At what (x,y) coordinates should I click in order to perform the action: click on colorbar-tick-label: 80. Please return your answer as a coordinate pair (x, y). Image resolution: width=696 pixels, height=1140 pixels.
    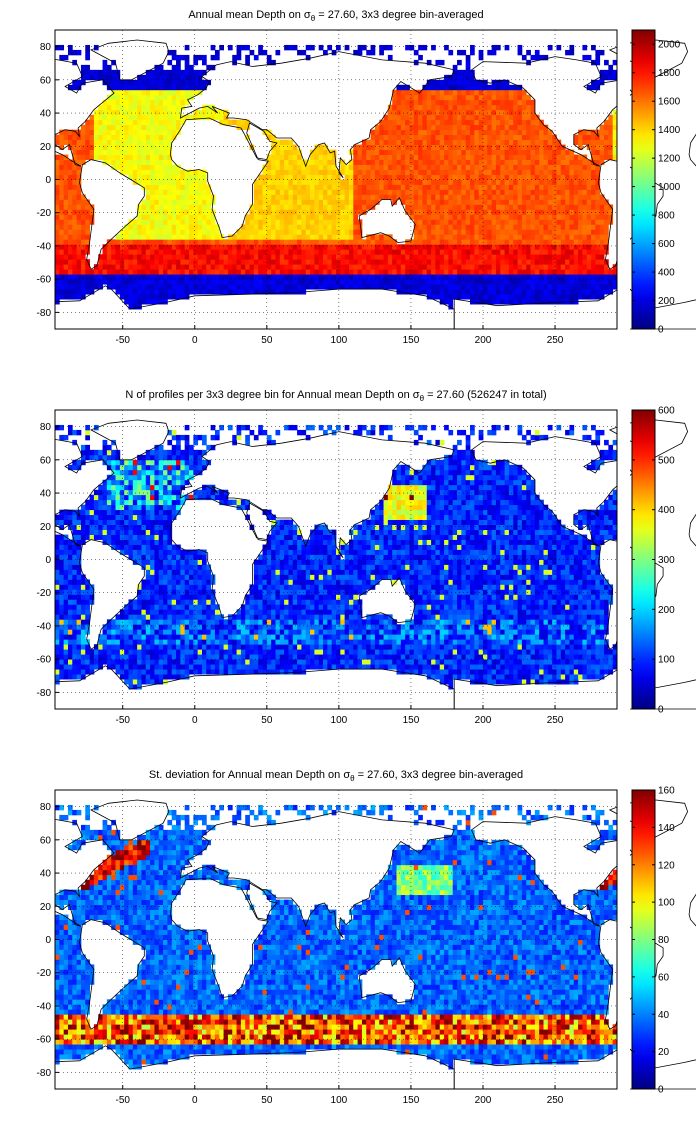
    Looking at the image, I should click on (664, 940).